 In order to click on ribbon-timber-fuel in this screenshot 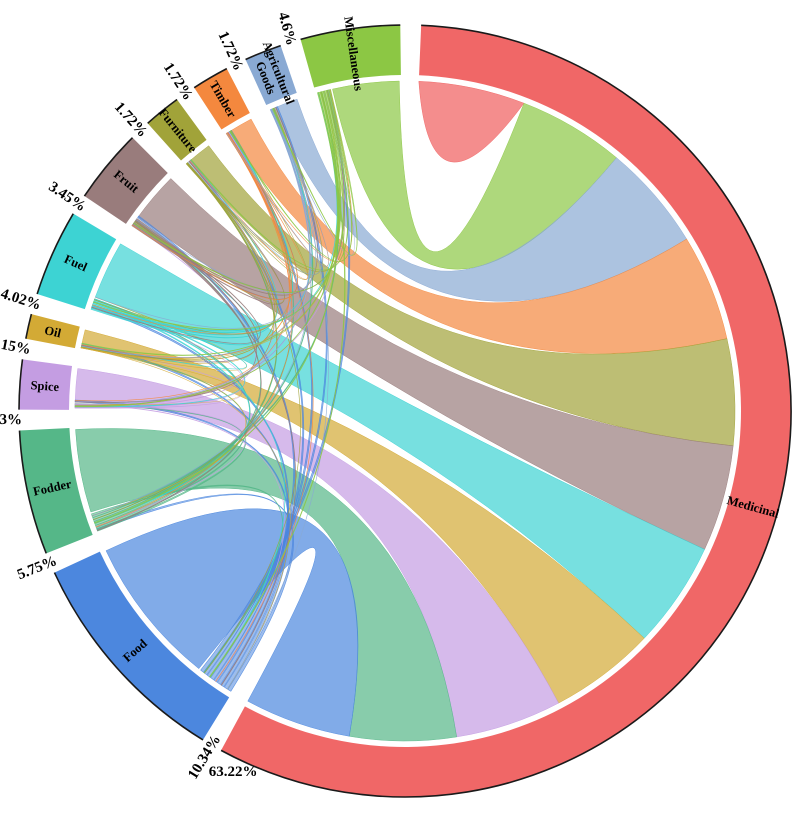, I will do `click(192, 233)`.